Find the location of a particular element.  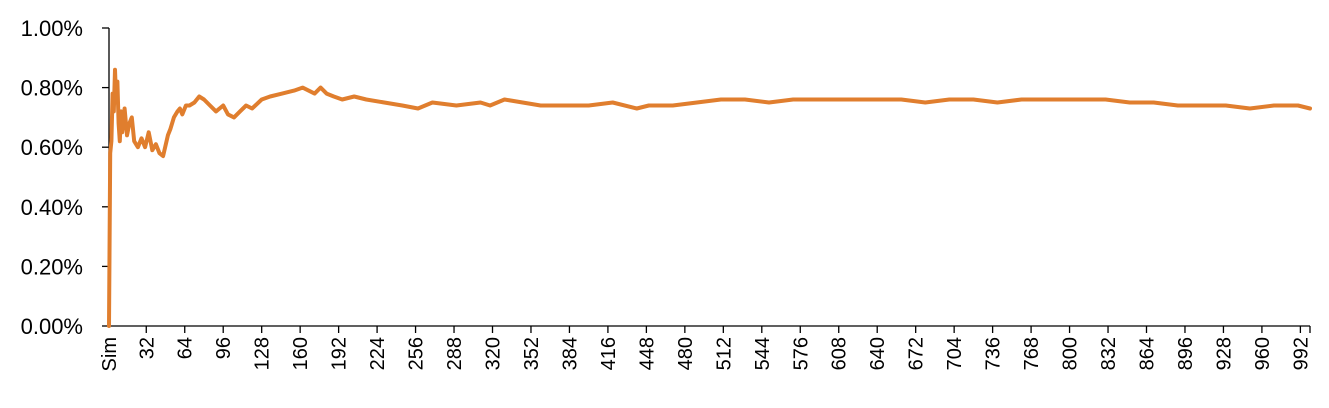

x-tick-label: 576 is located at coordinates (801, 353).